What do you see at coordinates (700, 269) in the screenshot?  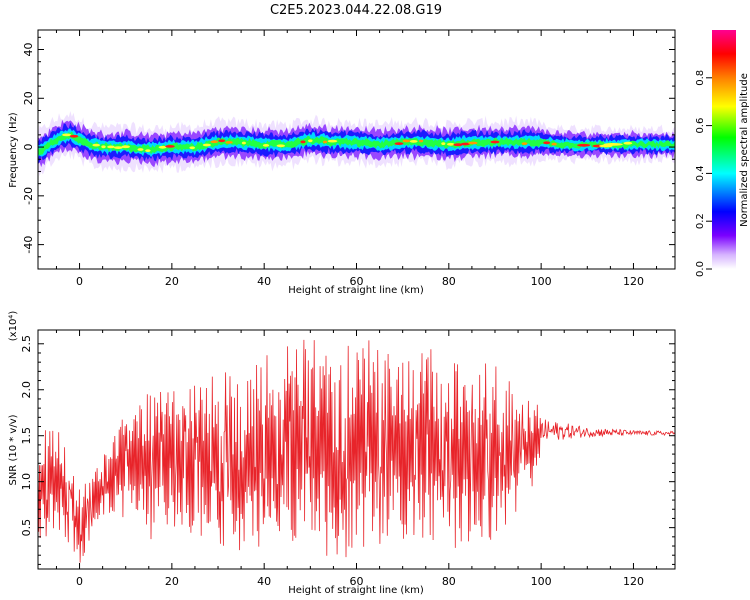 I see `colorbar-tick-label: 0.0` at bounding box center [700, 269].